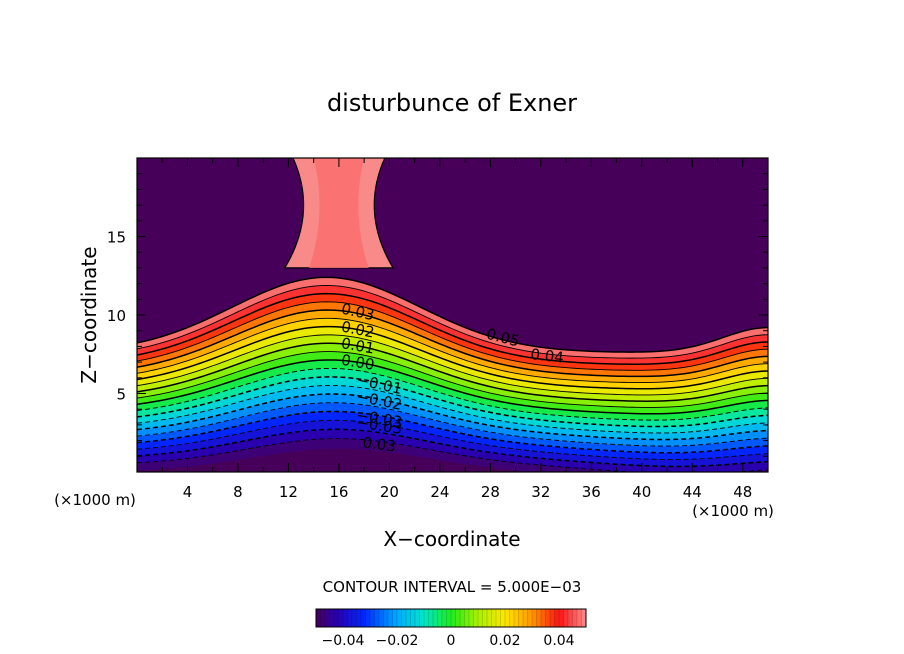  What do you see at coordinates (238, 492) in the screenshot?
I see `x-tick-label: 8` at bounding box center [238, 492].